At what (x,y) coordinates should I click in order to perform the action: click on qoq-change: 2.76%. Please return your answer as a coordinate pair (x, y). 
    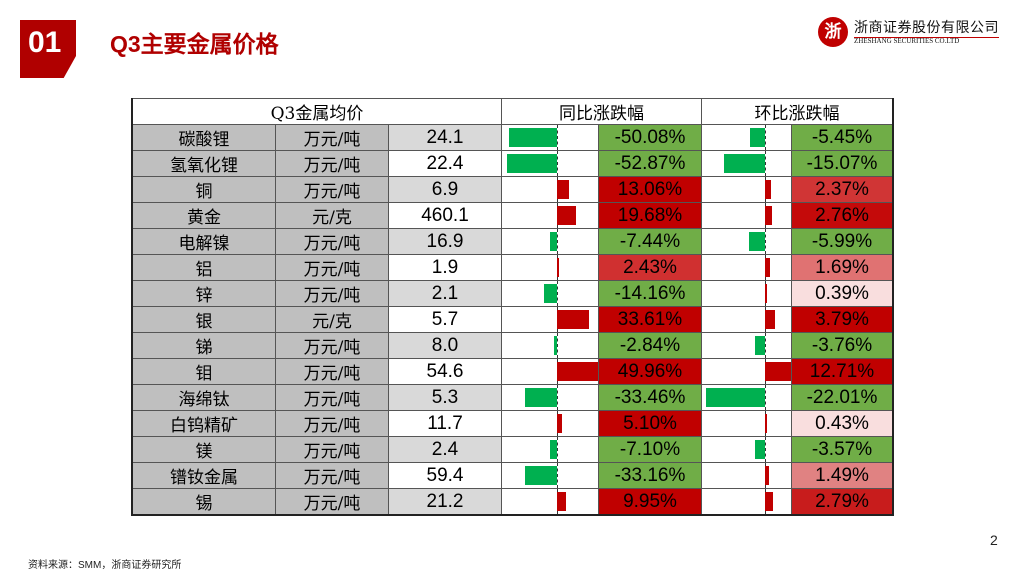
    Looking at the image, I should click on (842, 215).